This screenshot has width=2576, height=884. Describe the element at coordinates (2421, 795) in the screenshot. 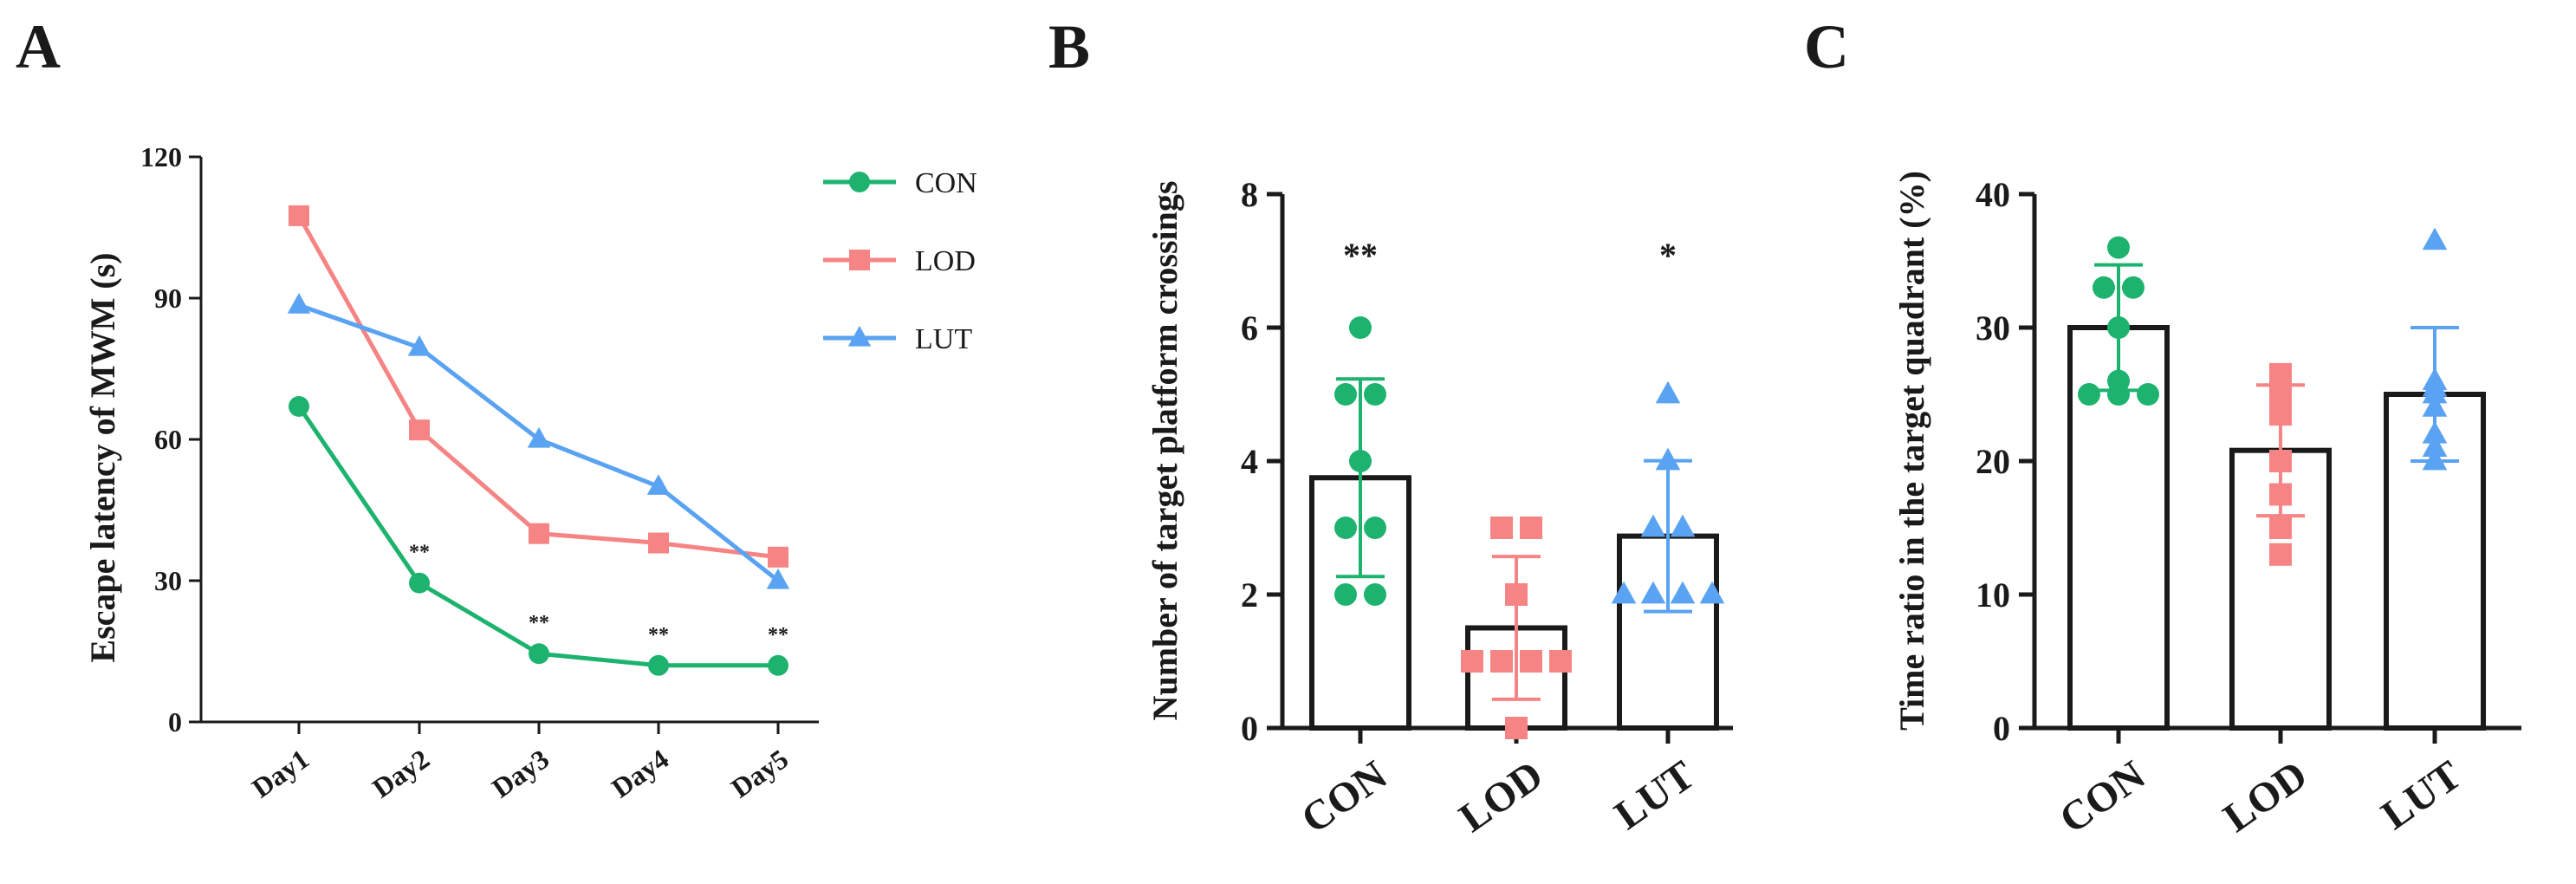

I see `panel-c-x-tick-label: LUT` at that location.